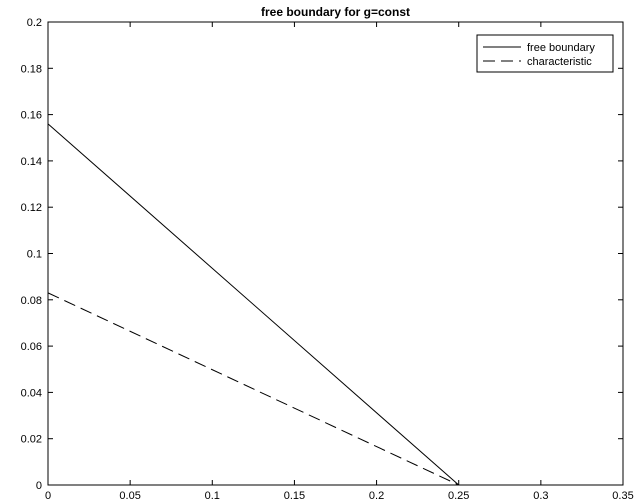 This screenshot has height=503, width=634. Describe the element at coordinates (561, 48) in the screenshot. I see `legend-label: free boundary` at that location.